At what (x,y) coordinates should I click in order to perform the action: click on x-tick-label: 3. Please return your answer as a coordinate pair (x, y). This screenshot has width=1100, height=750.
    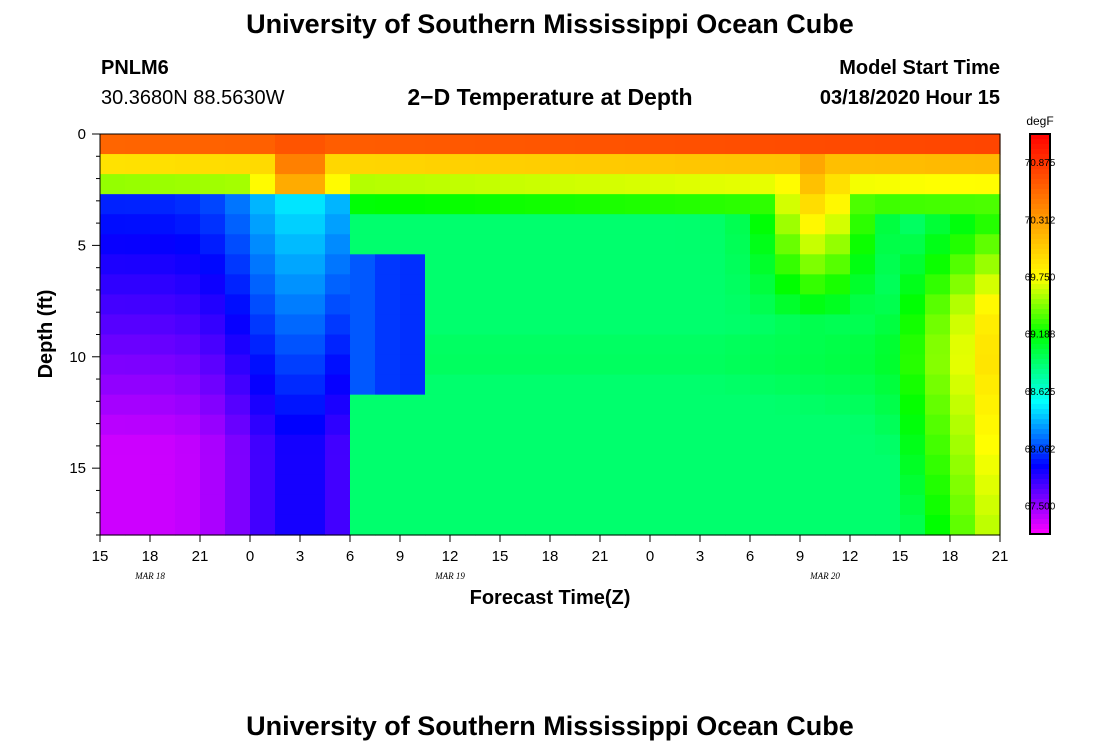
    Looking at the image, I should click on (700, 556).